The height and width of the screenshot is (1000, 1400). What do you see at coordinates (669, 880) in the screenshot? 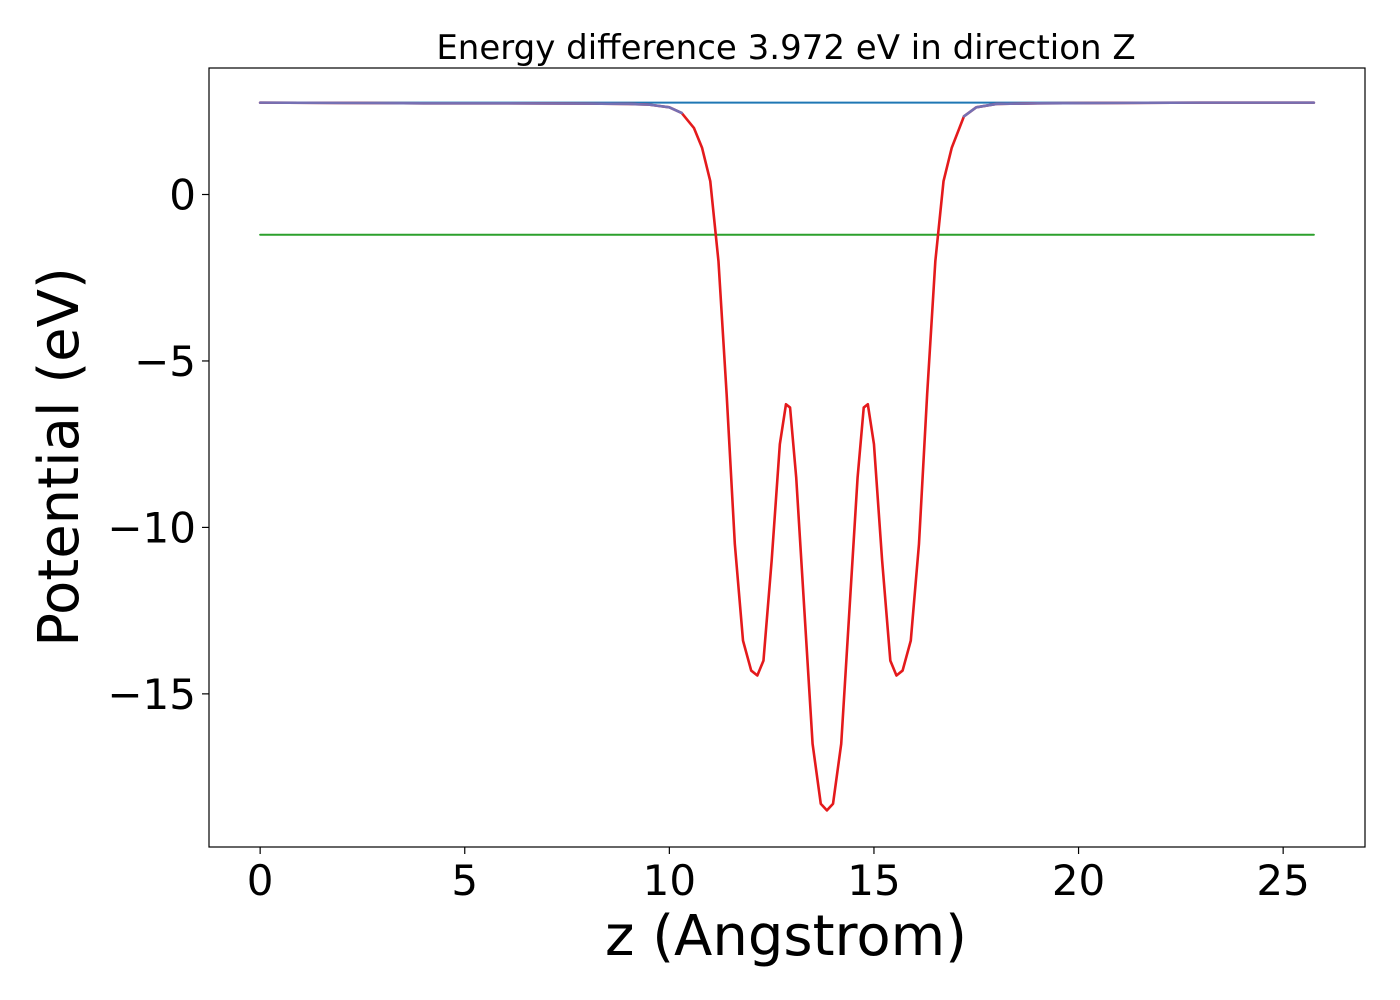
I see `x-tick-label: 10` at bounding box center [669, 880].